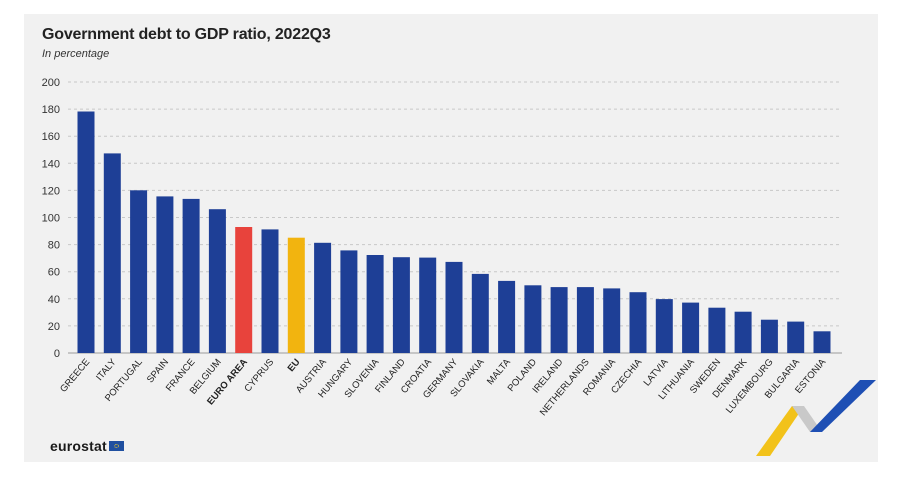 The image size is (898, 489). Describe the element at coordinates (75, 376) in the screenshot. I see `x-tick-label: GREECE` at that location.